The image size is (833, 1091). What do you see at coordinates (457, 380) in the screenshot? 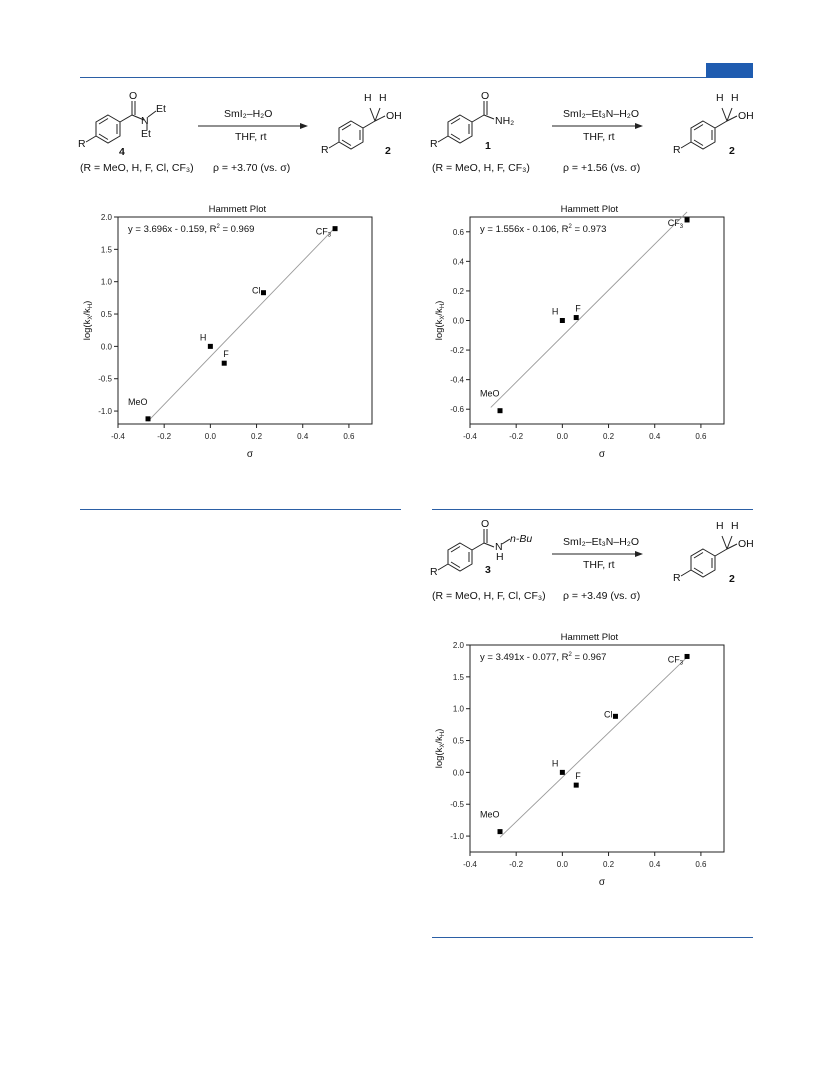
I see `y-tick-label: -0.4` at bounding box center [457, 380].